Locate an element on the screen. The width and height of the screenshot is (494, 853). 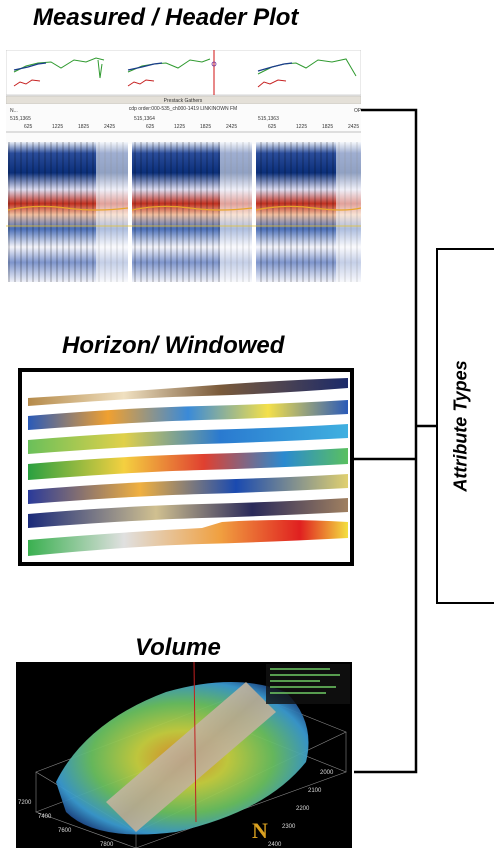
axis-label-left-4: 7800 is located at coordinates (107, 845).